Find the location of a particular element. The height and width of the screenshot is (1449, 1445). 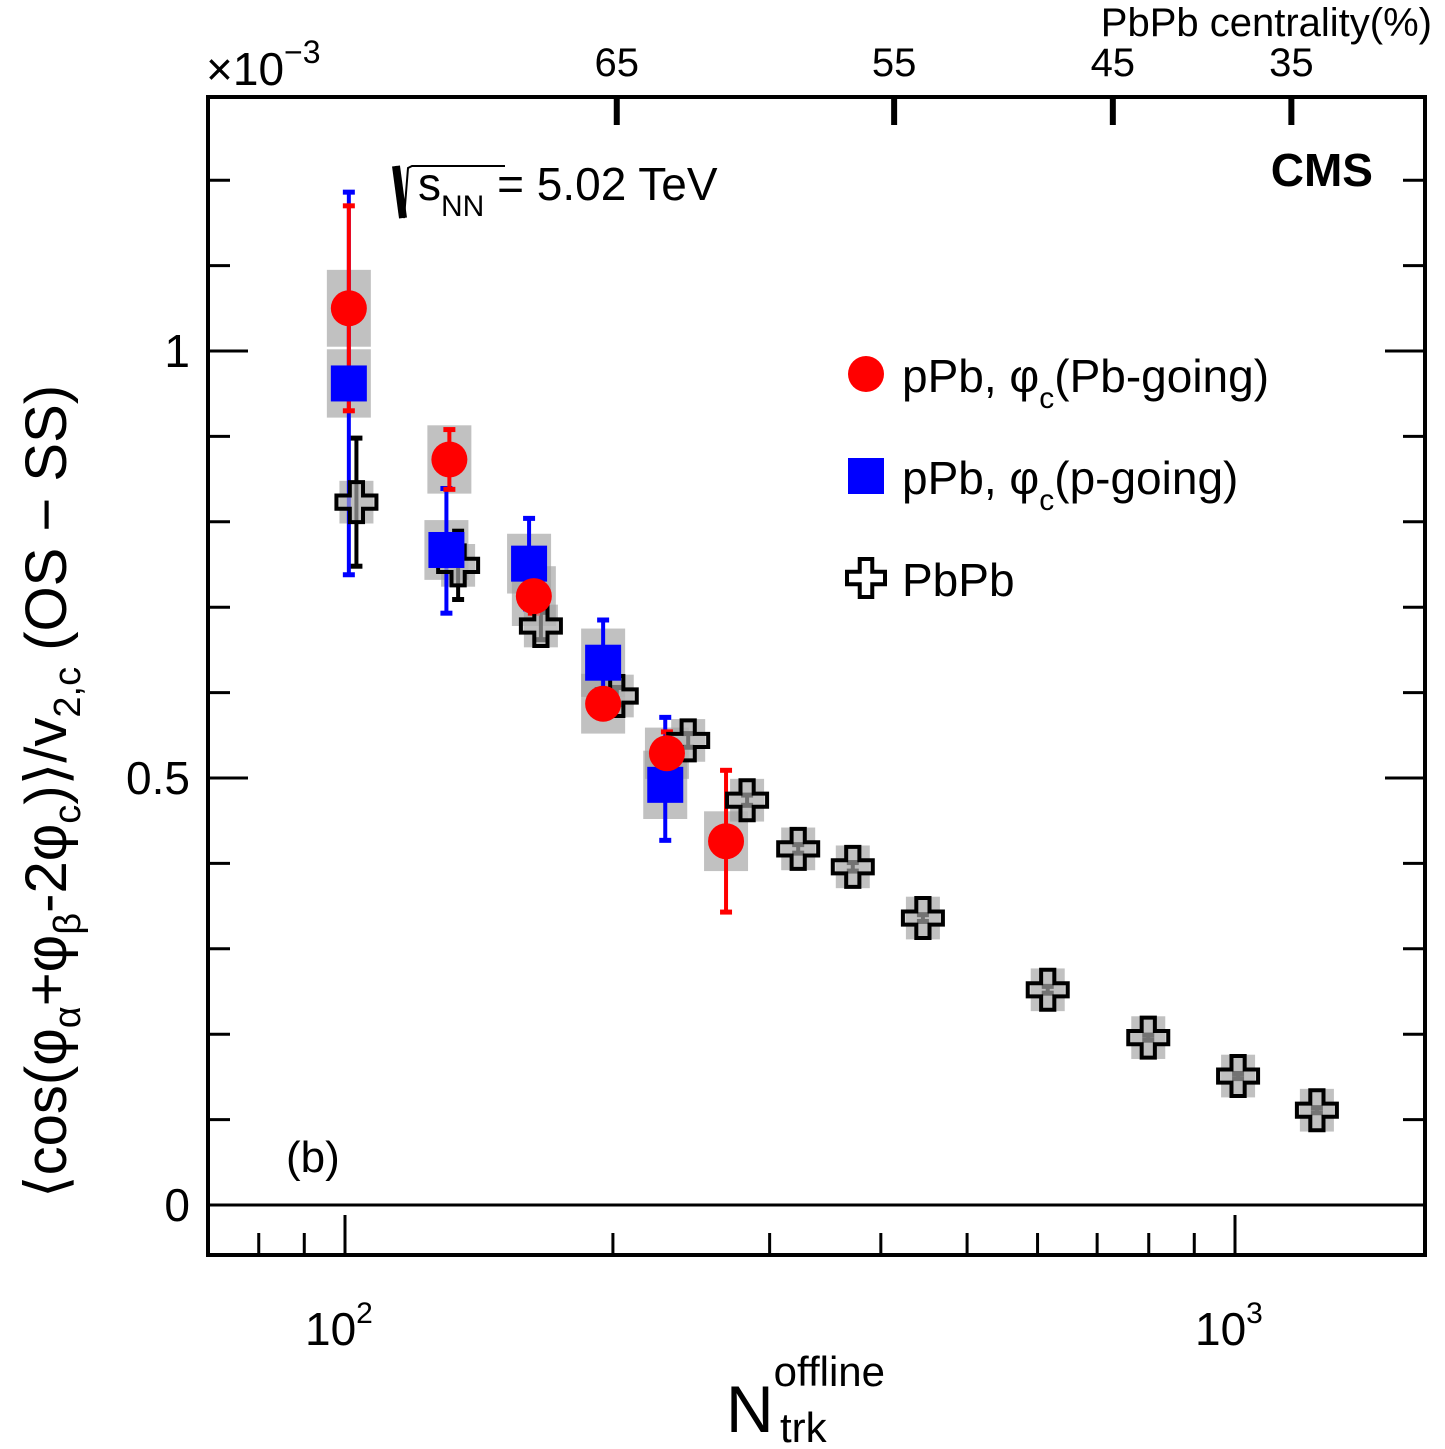

legend-entry: pPb, φc(p-going) is located at coordinates (1043, 484).